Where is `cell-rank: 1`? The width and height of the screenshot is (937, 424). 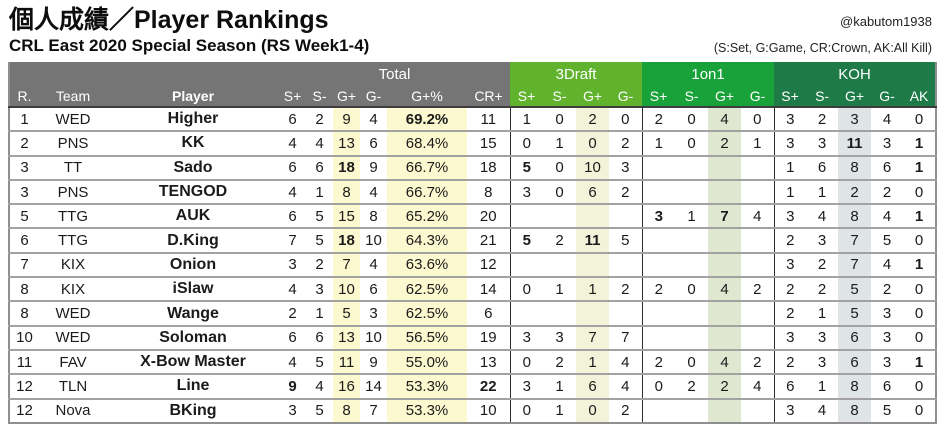 cell-rank: 1 is located at coordinates (24, 118).